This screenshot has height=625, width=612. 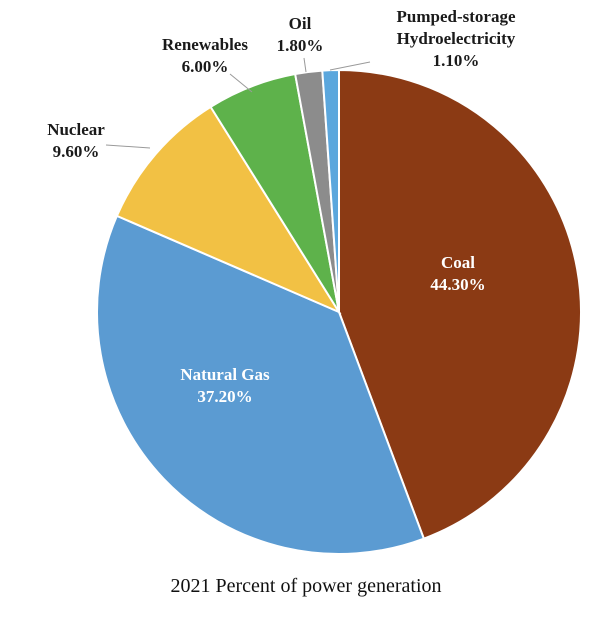 What do you see at coordinates (225, 374) in the screenshot?
I see `slice-label-natural-gas: Natural Gas` at bounding box center [225, 374].